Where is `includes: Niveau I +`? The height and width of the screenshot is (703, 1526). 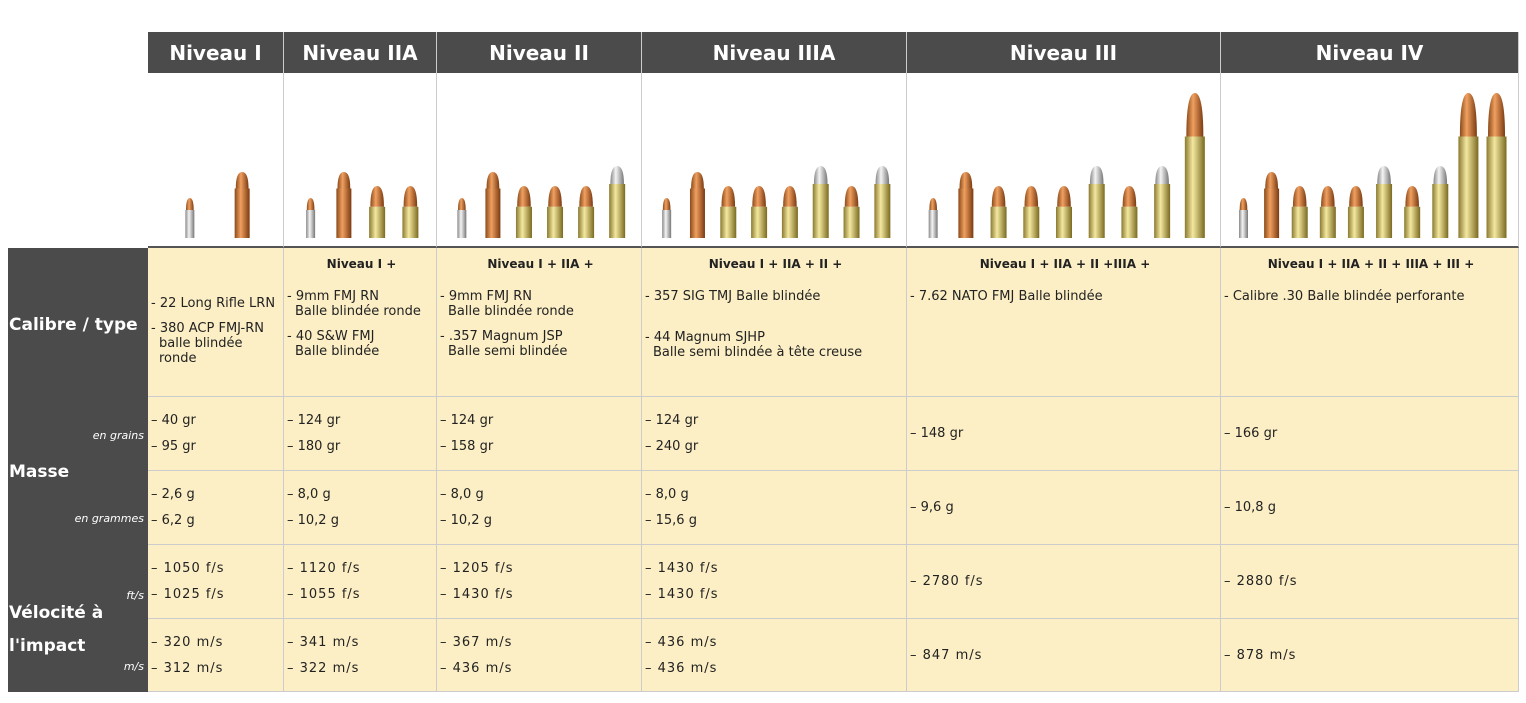
includes: Niveau I + is located at coordinates (361, 264).